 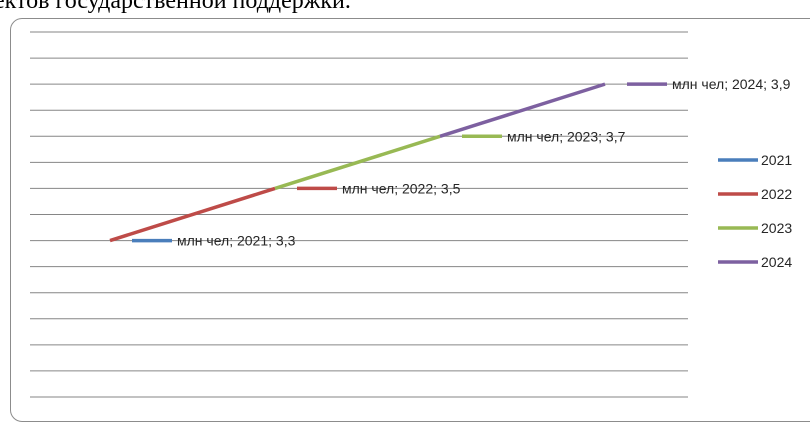 I want to click on series-line-2024, so click(x=522, y=110).